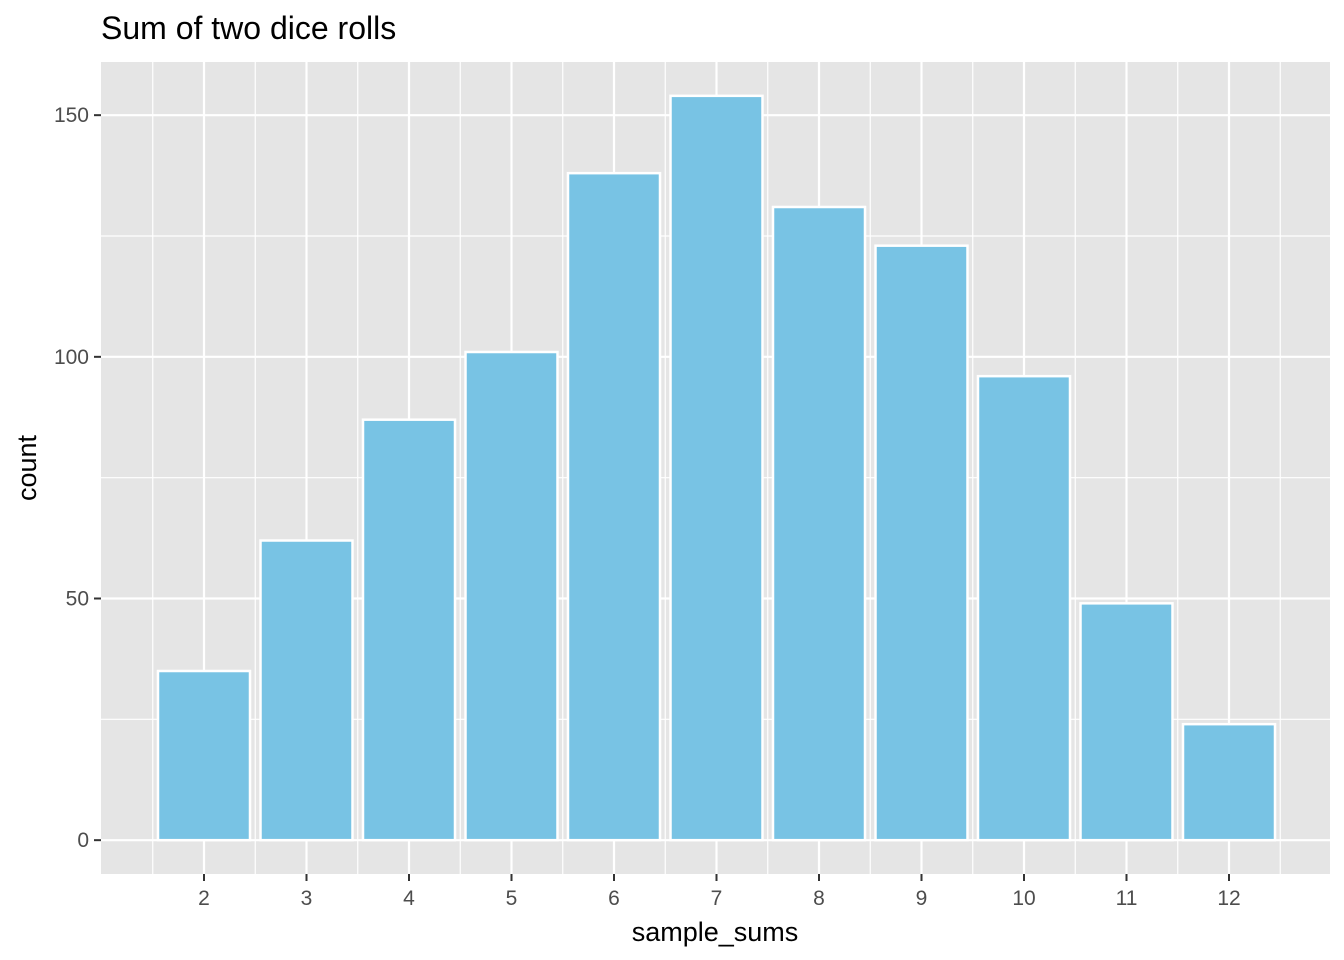  What do you see at coordinates (1228, 898) in the screenshot?
I see `x-tick-label: 12` at bounding box center [1228, 898].